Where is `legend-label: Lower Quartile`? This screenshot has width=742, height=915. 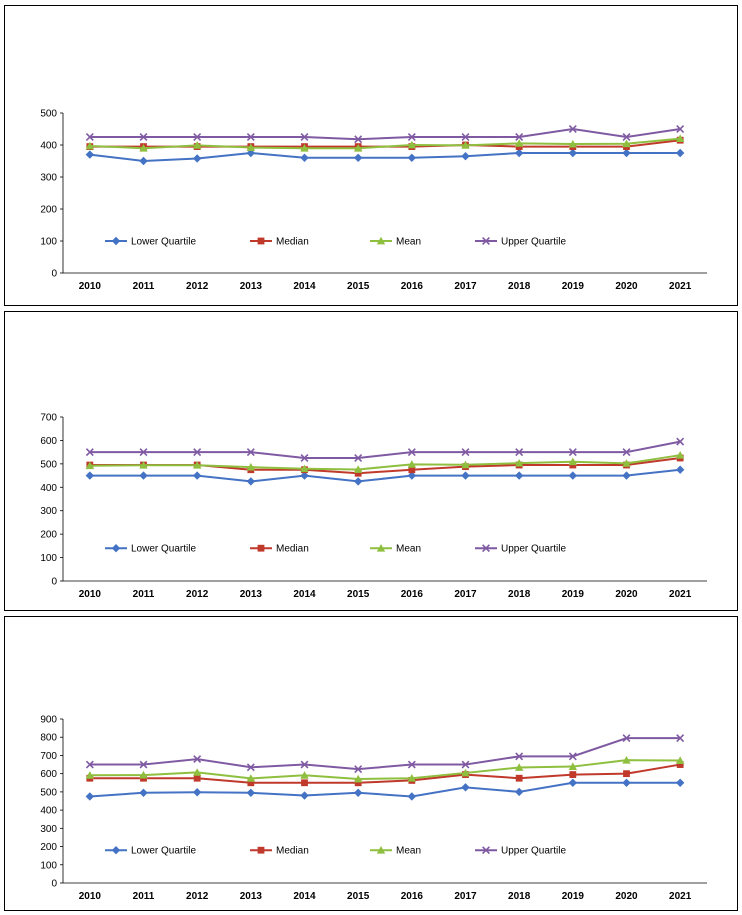 legend-label: Lower Quartile is located at coordinates (163, 851).